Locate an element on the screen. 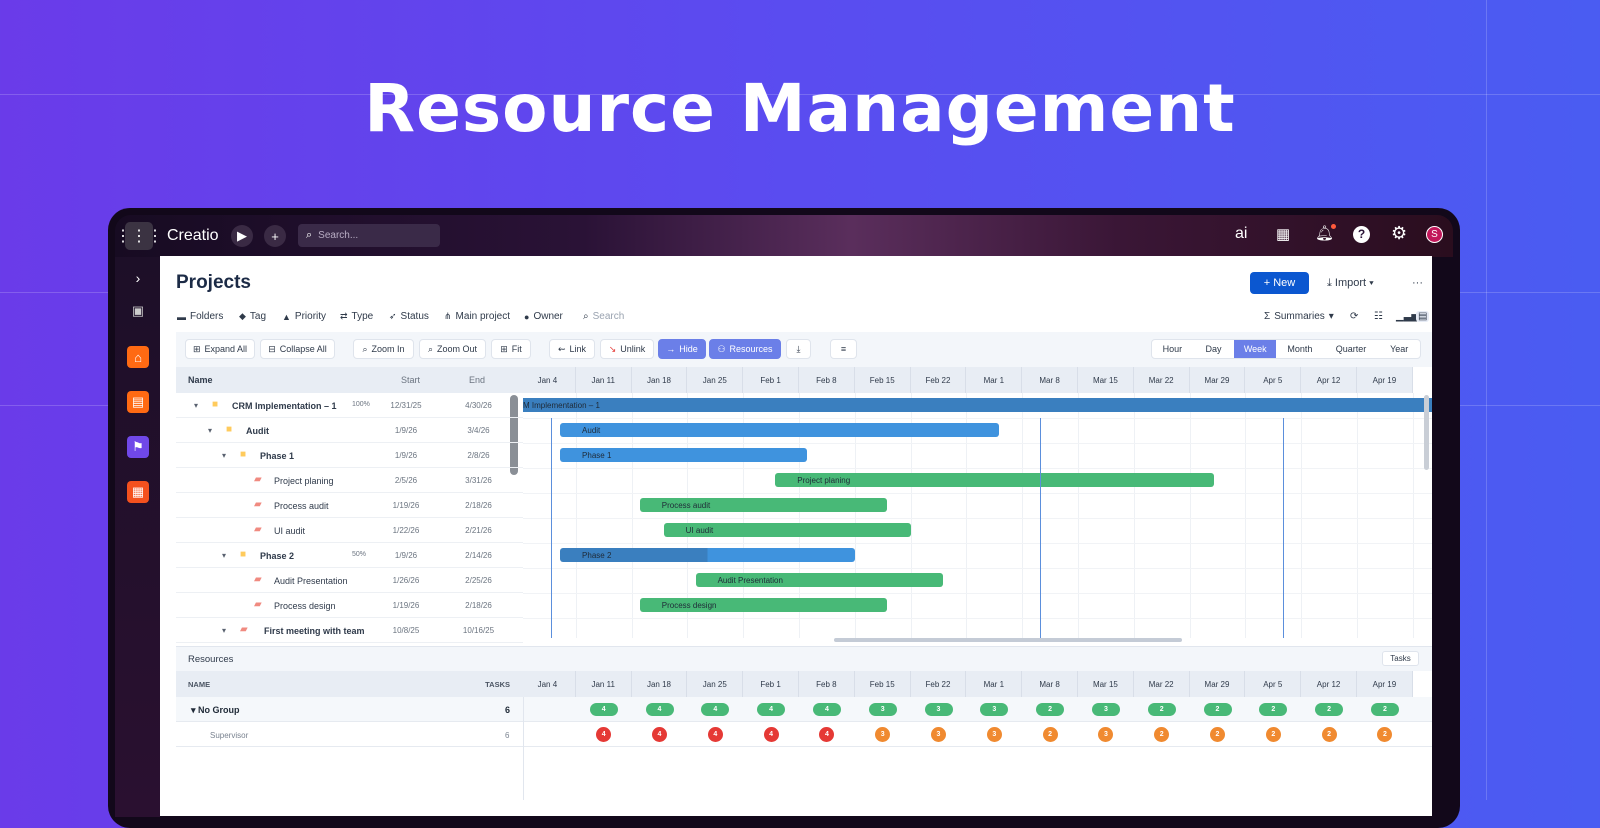 The height and width of the screenshot is (828, 1600). task-name: Phase 1 is located at coordinates (277, 456).